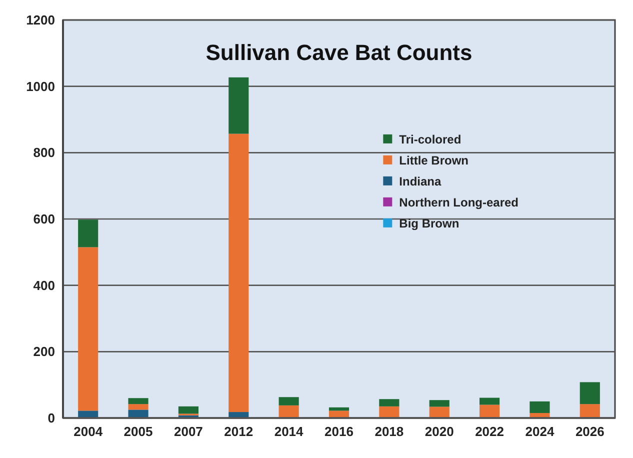 The height and width of the screenshot is (458, 633). Describe the element at coordinates (44, 152) in the screenshot. I see `y-tick-label: 800` at that location.